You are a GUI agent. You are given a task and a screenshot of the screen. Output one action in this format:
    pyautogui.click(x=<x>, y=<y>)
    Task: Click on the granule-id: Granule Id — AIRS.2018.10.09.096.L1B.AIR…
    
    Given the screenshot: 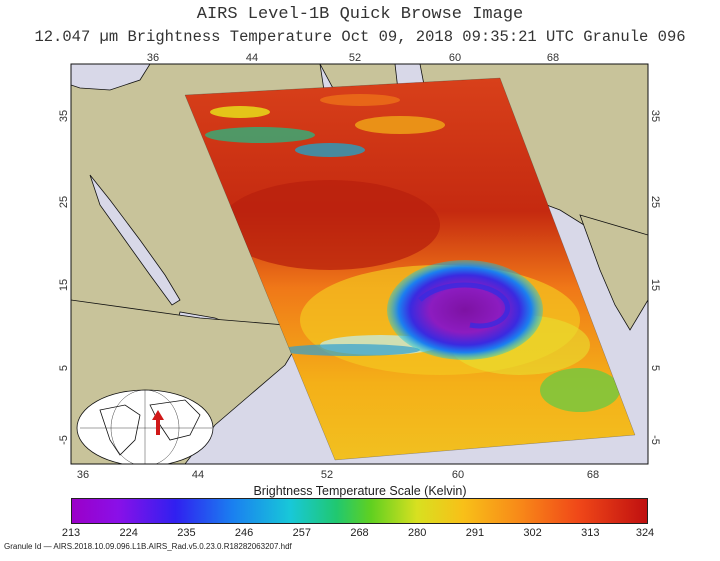 What is the action you would take?
    pyautogui.click(x=148, y=546)
    